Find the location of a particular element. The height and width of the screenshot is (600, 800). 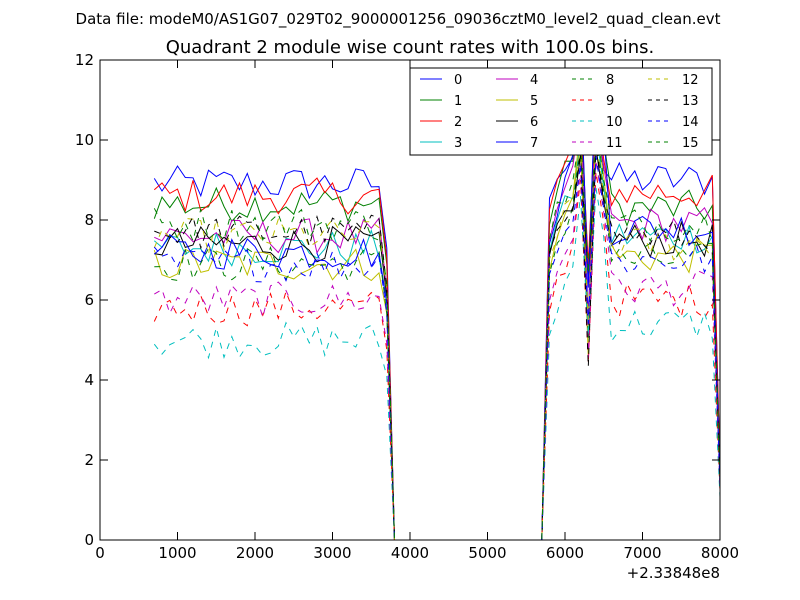

x-tick-label: 8000 is located at coordinates (720, 553).